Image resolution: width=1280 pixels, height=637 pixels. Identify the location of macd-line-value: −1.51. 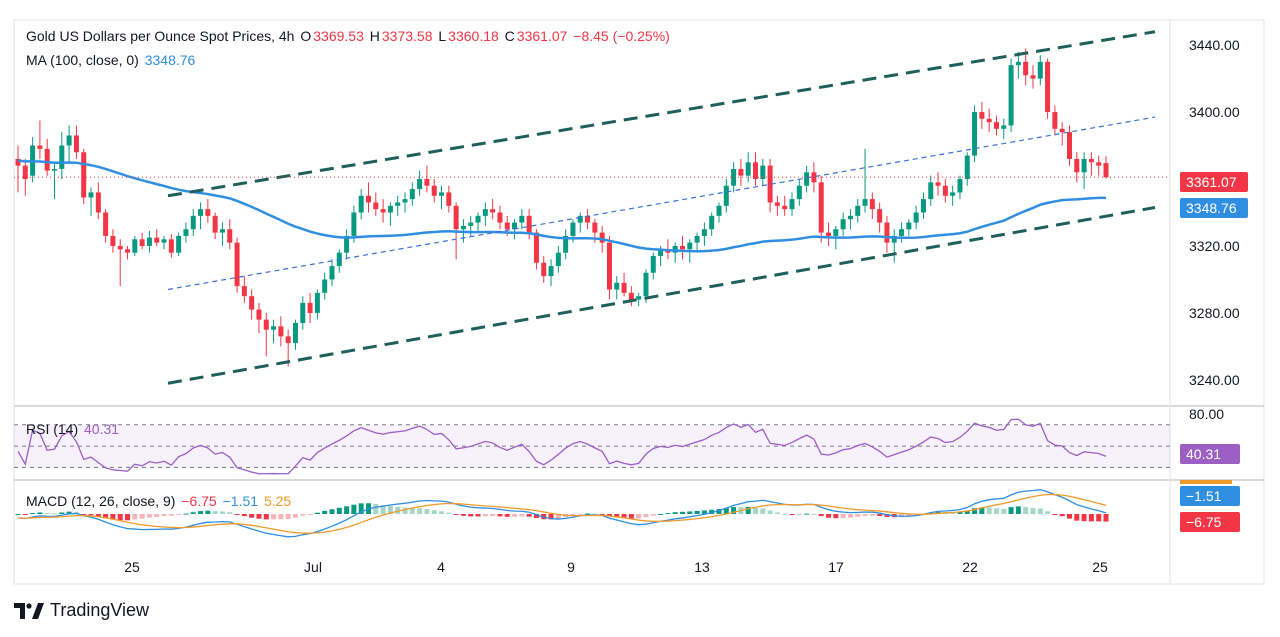
(240, 501).